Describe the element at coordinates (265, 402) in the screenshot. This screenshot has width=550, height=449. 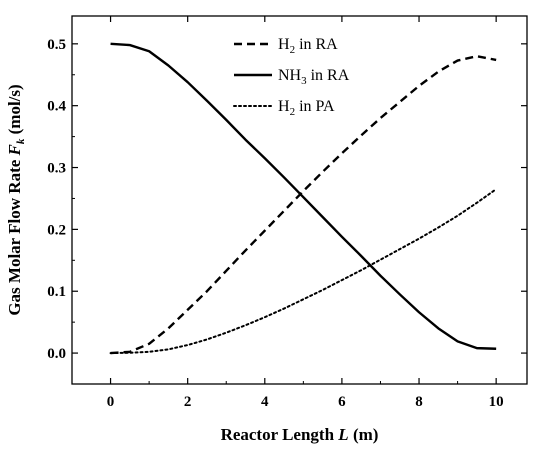
I see `x-tick-label: 4` at that location.